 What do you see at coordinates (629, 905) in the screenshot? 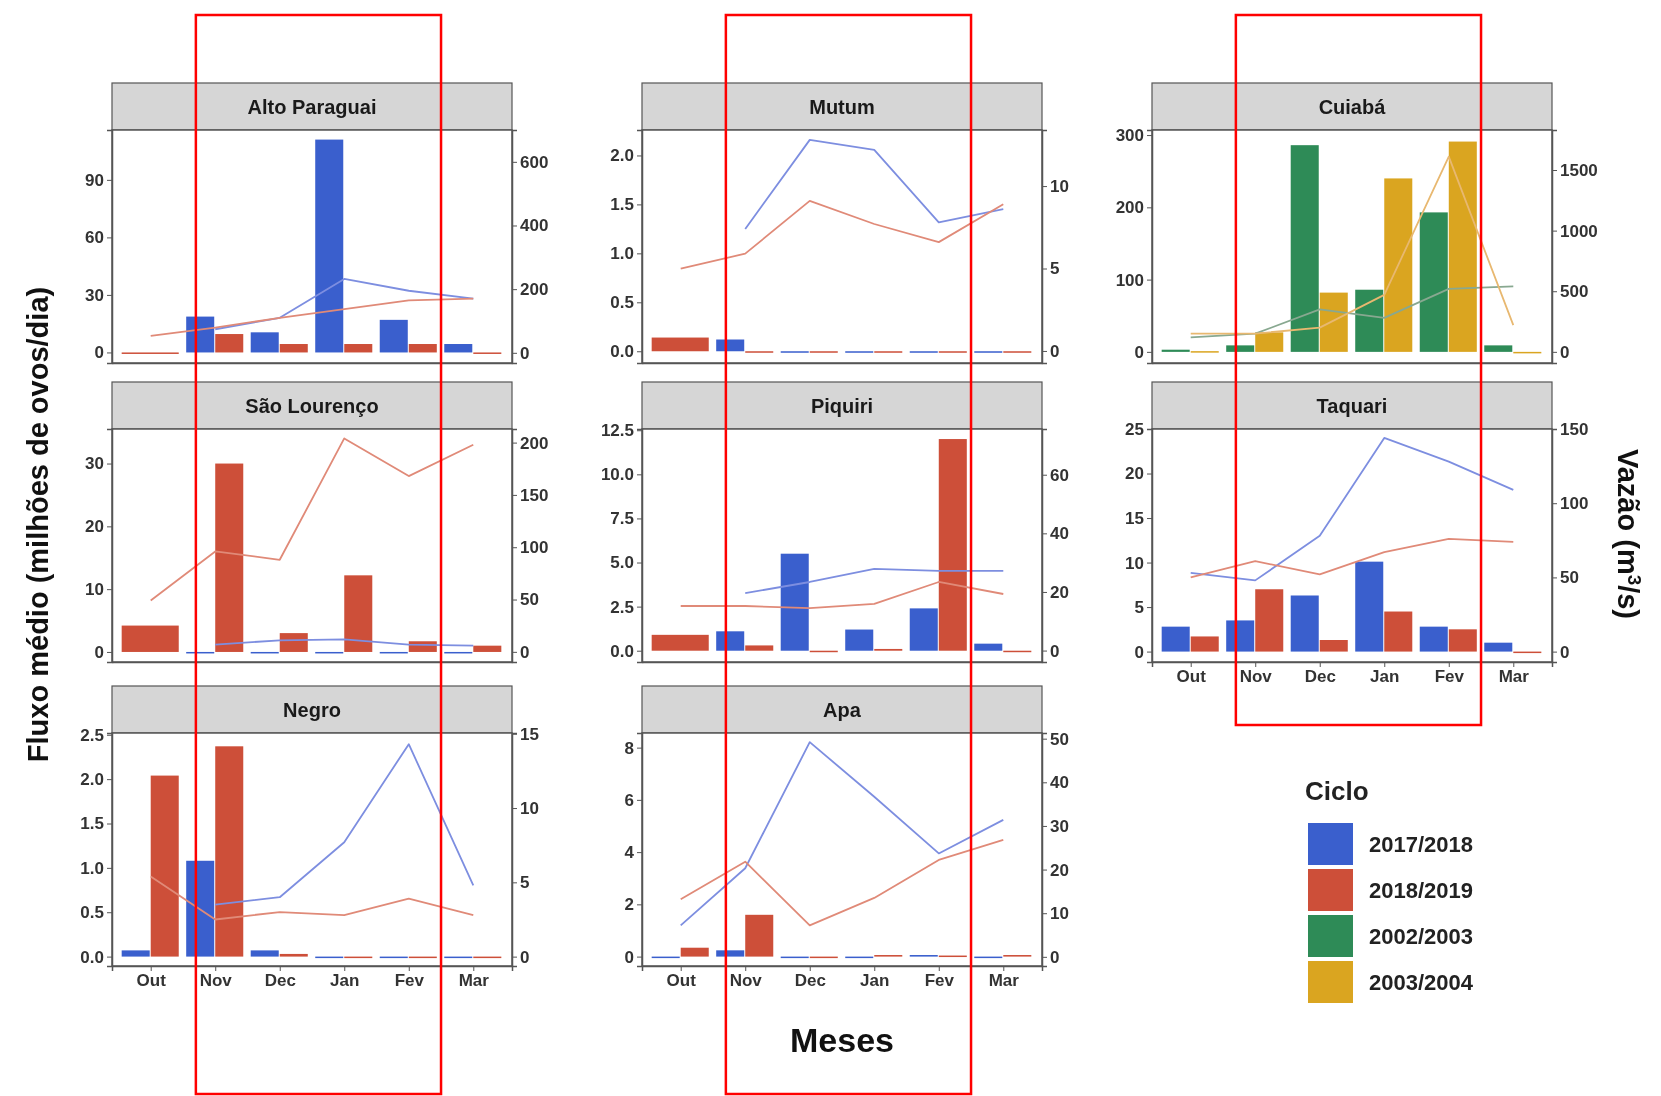
I see `y-tick-label: 2` at bounding box center [629, 905].